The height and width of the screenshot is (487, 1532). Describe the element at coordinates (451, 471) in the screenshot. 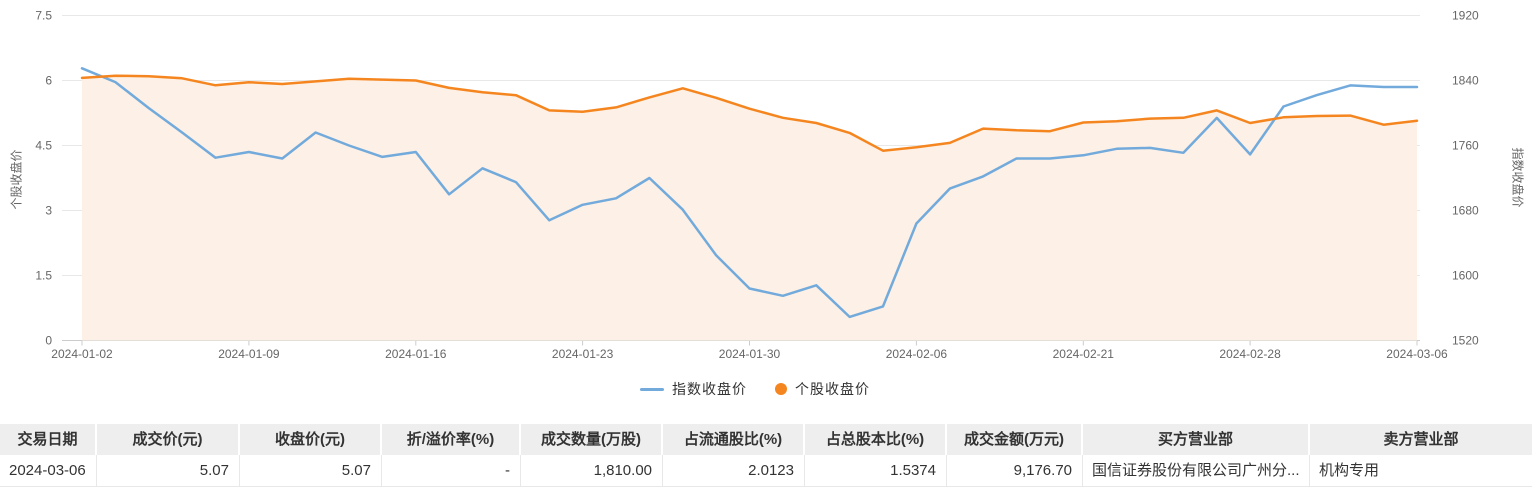

I see `table-data-cell: -` at that location.